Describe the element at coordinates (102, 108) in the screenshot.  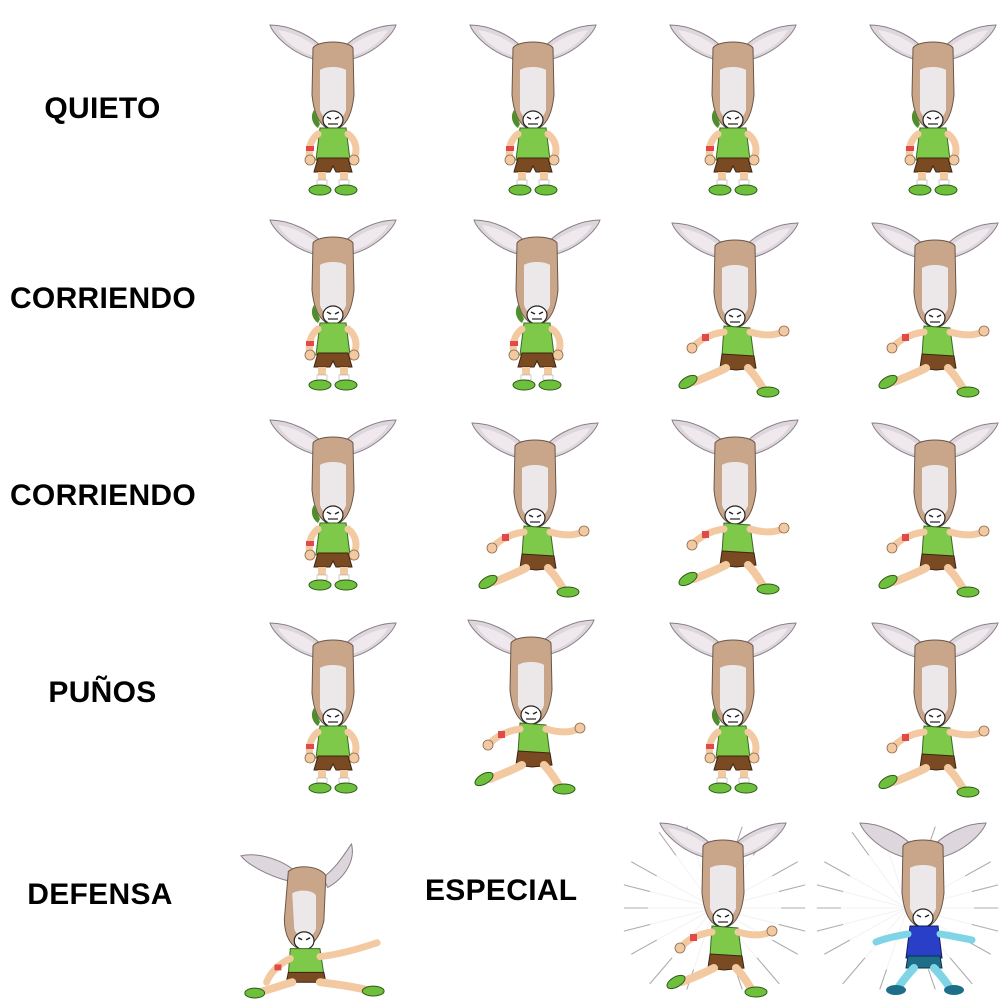
I see `row-label-quieto: QUIETO` at that location.